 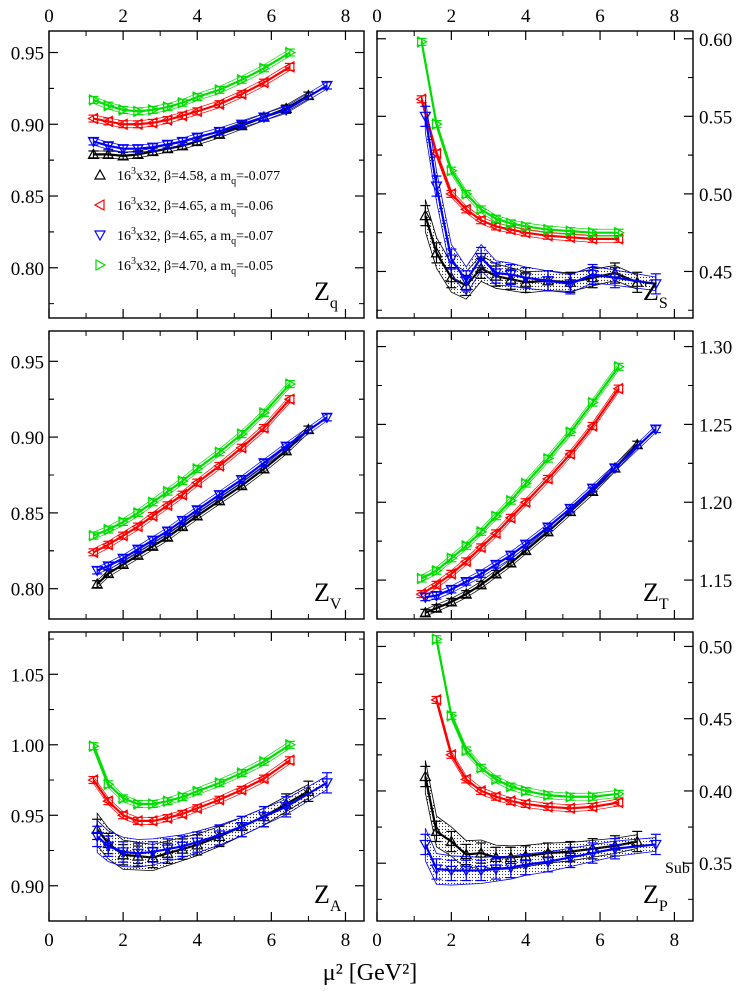 I want to click on panel-label: Zq, so click(x=326, y=294).